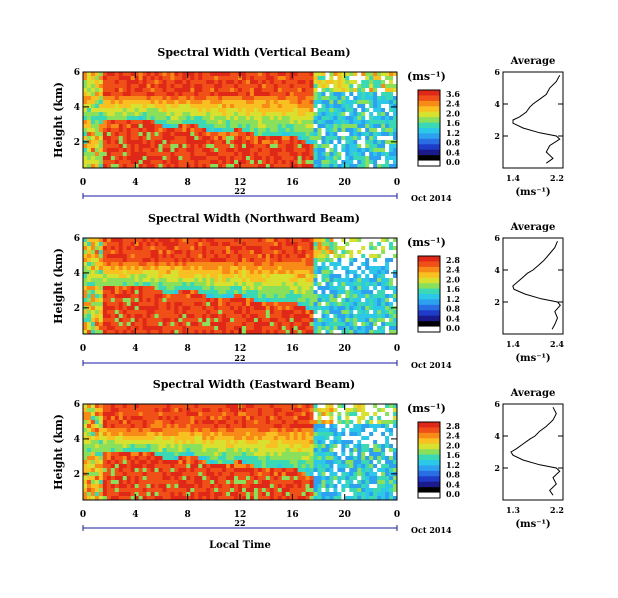 Image resolution: width=618 pixels, height=598 pixels. Describe the element at coordinates (240, 286) in the screenshot. I see `heatmap` at that location.